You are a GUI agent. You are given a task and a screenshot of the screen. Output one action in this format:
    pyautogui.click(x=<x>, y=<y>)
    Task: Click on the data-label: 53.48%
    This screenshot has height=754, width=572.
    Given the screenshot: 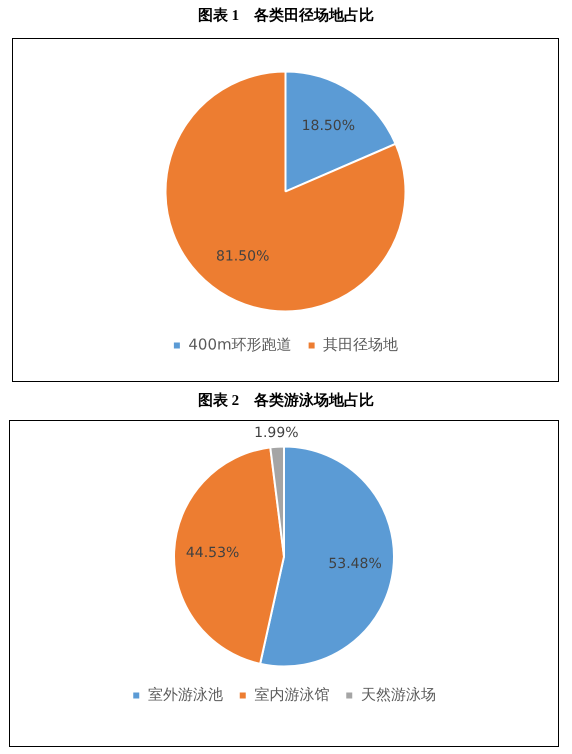 What is the action you would take?
    pyautogui.click(x=355, y=564)
    